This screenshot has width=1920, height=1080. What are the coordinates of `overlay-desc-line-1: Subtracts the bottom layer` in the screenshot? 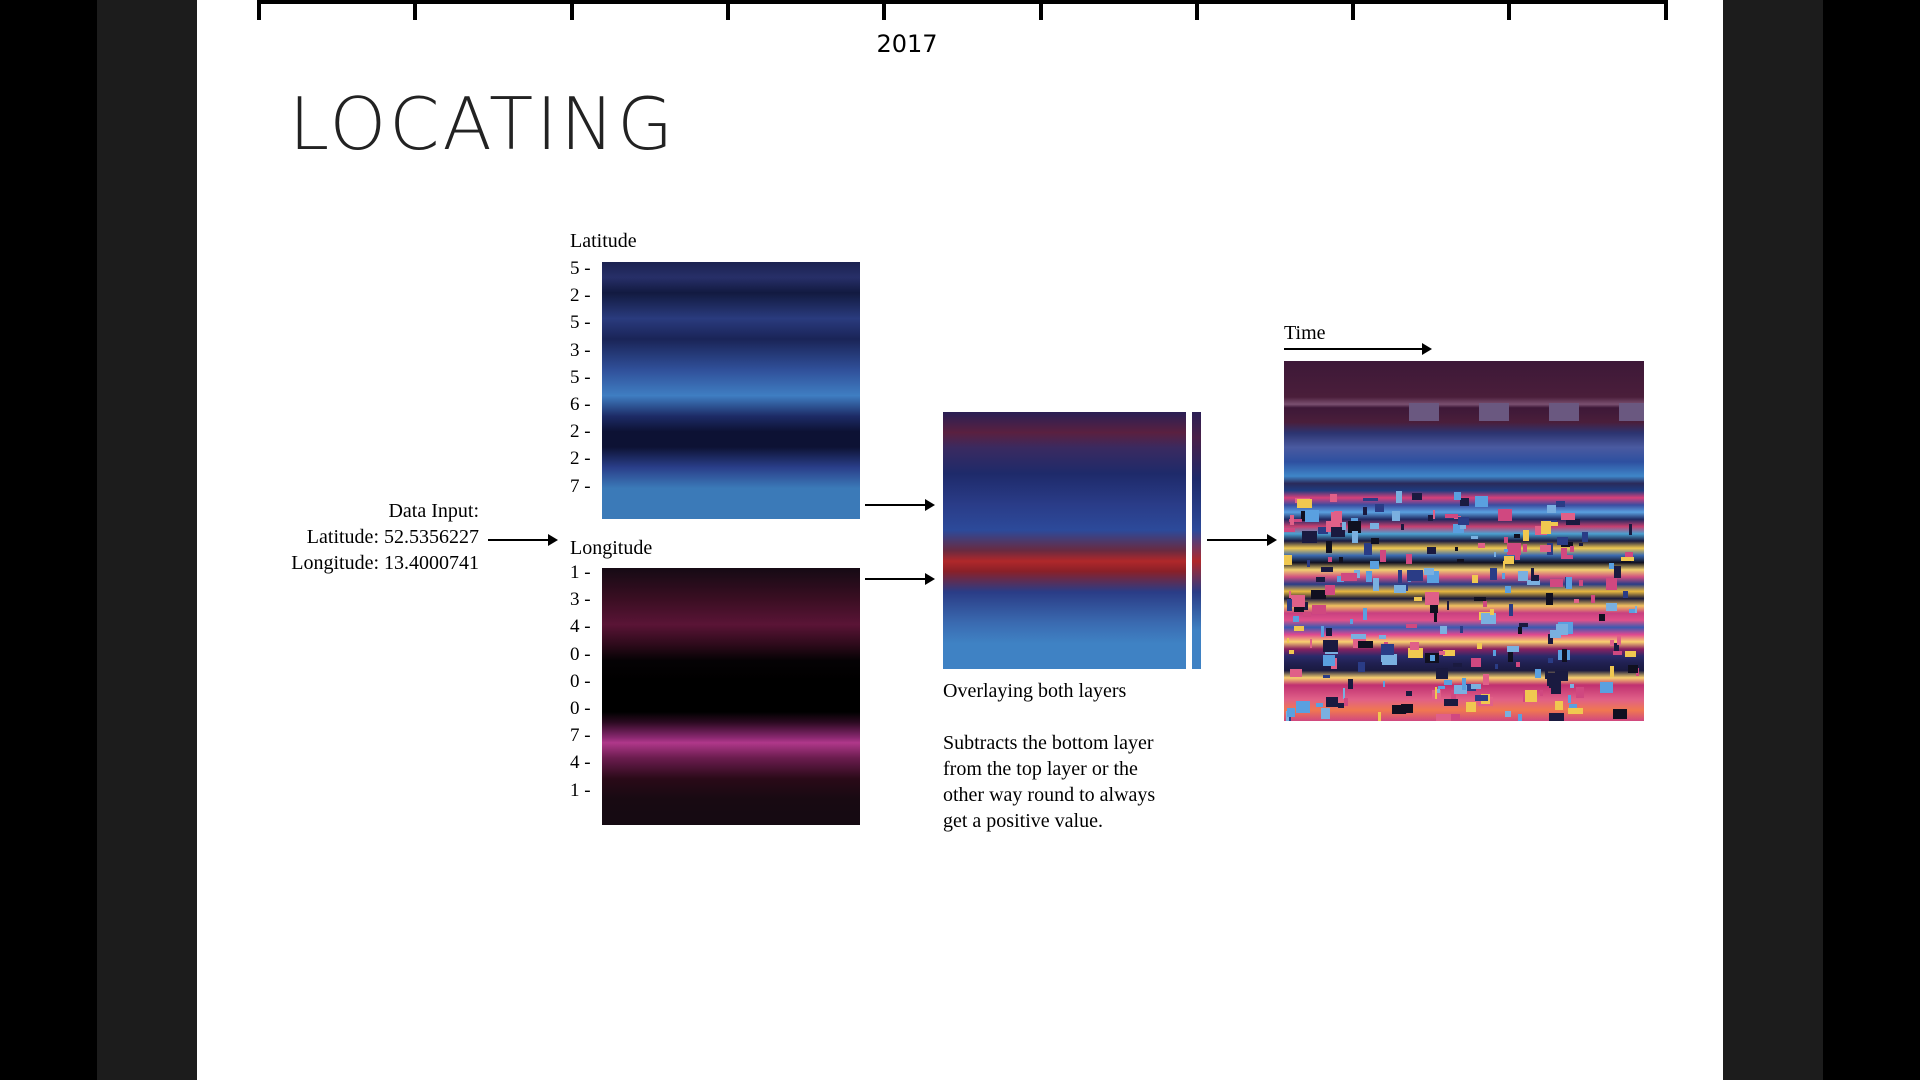 It's located at (1048, 743).